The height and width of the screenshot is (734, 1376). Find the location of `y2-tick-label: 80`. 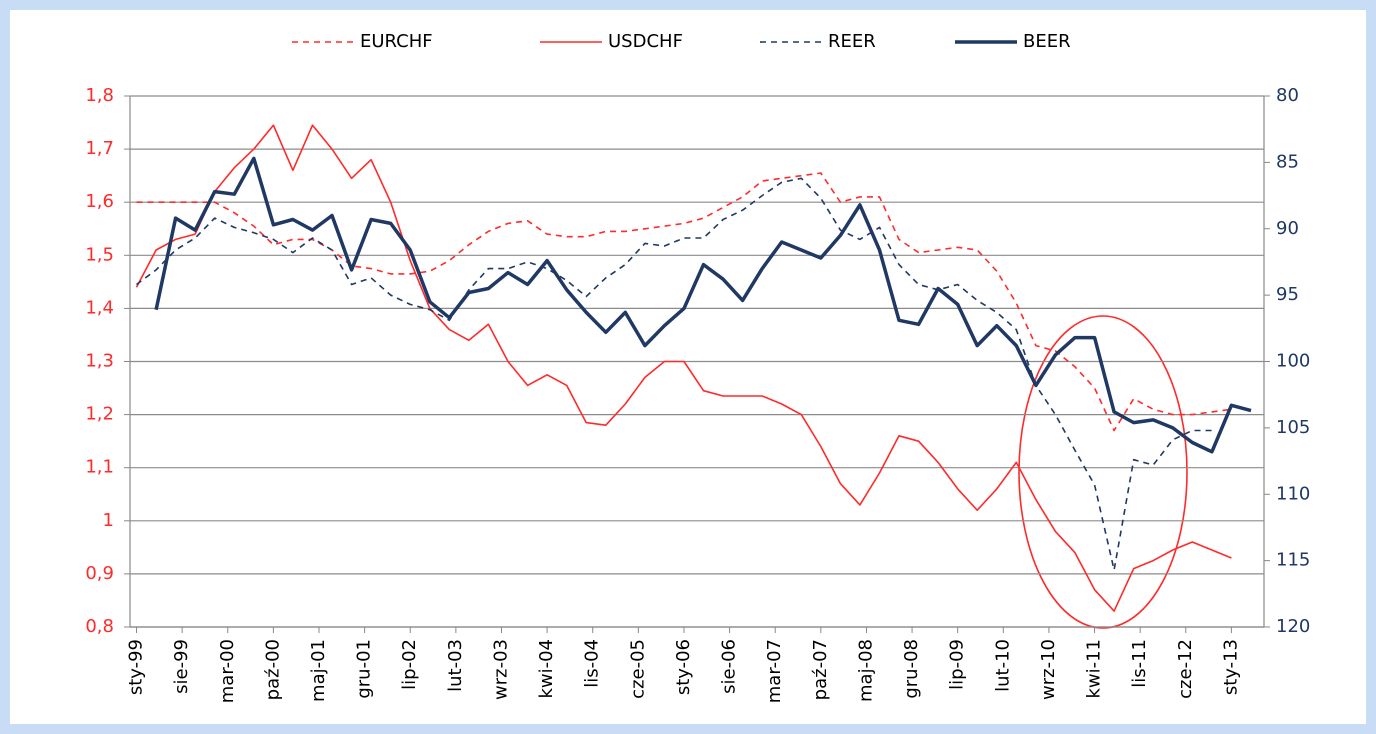

y2-tick-label: 80 is located at coordinates (1287, 95).